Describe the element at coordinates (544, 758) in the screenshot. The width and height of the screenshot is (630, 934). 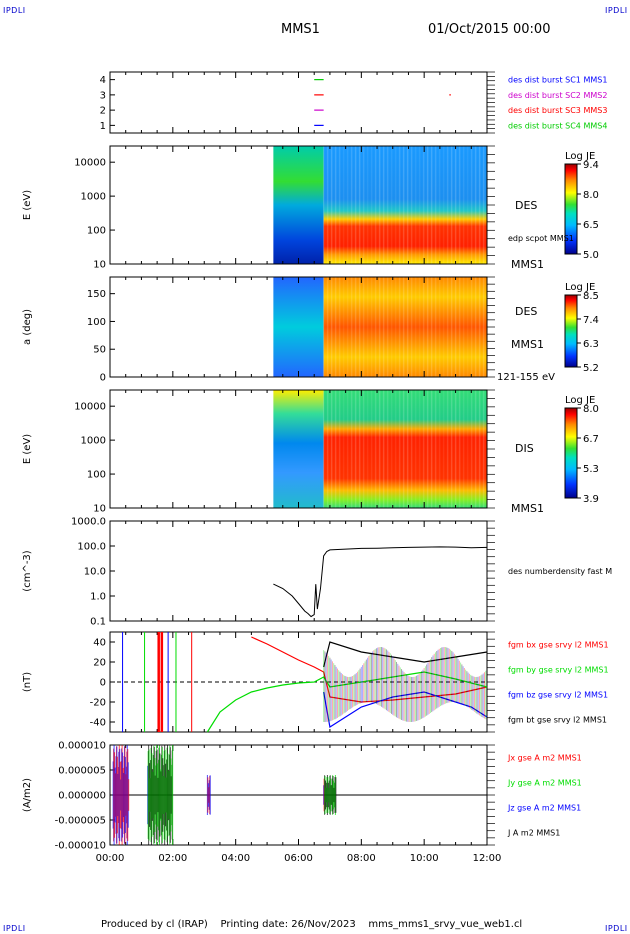
I see `legend-entry-6-0: Jx gse A m2 MMS1` at that location.